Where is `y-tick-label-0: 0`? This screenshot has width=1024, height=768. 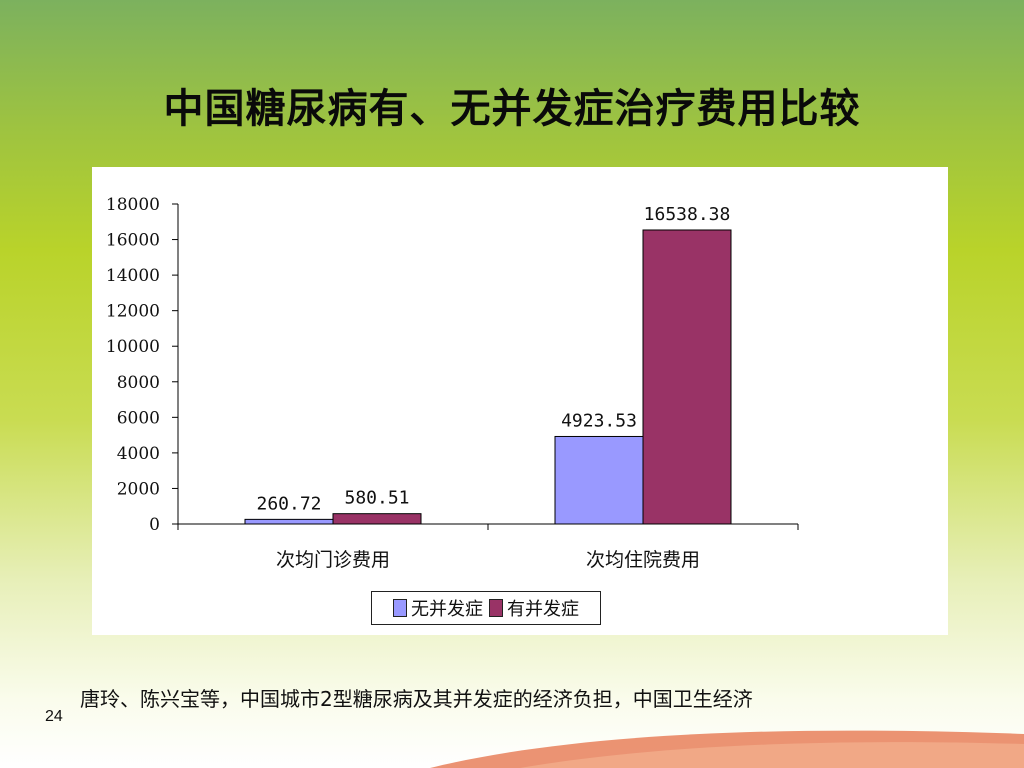
y-tick-label-0: 0 is located at coordinates (154, 525).